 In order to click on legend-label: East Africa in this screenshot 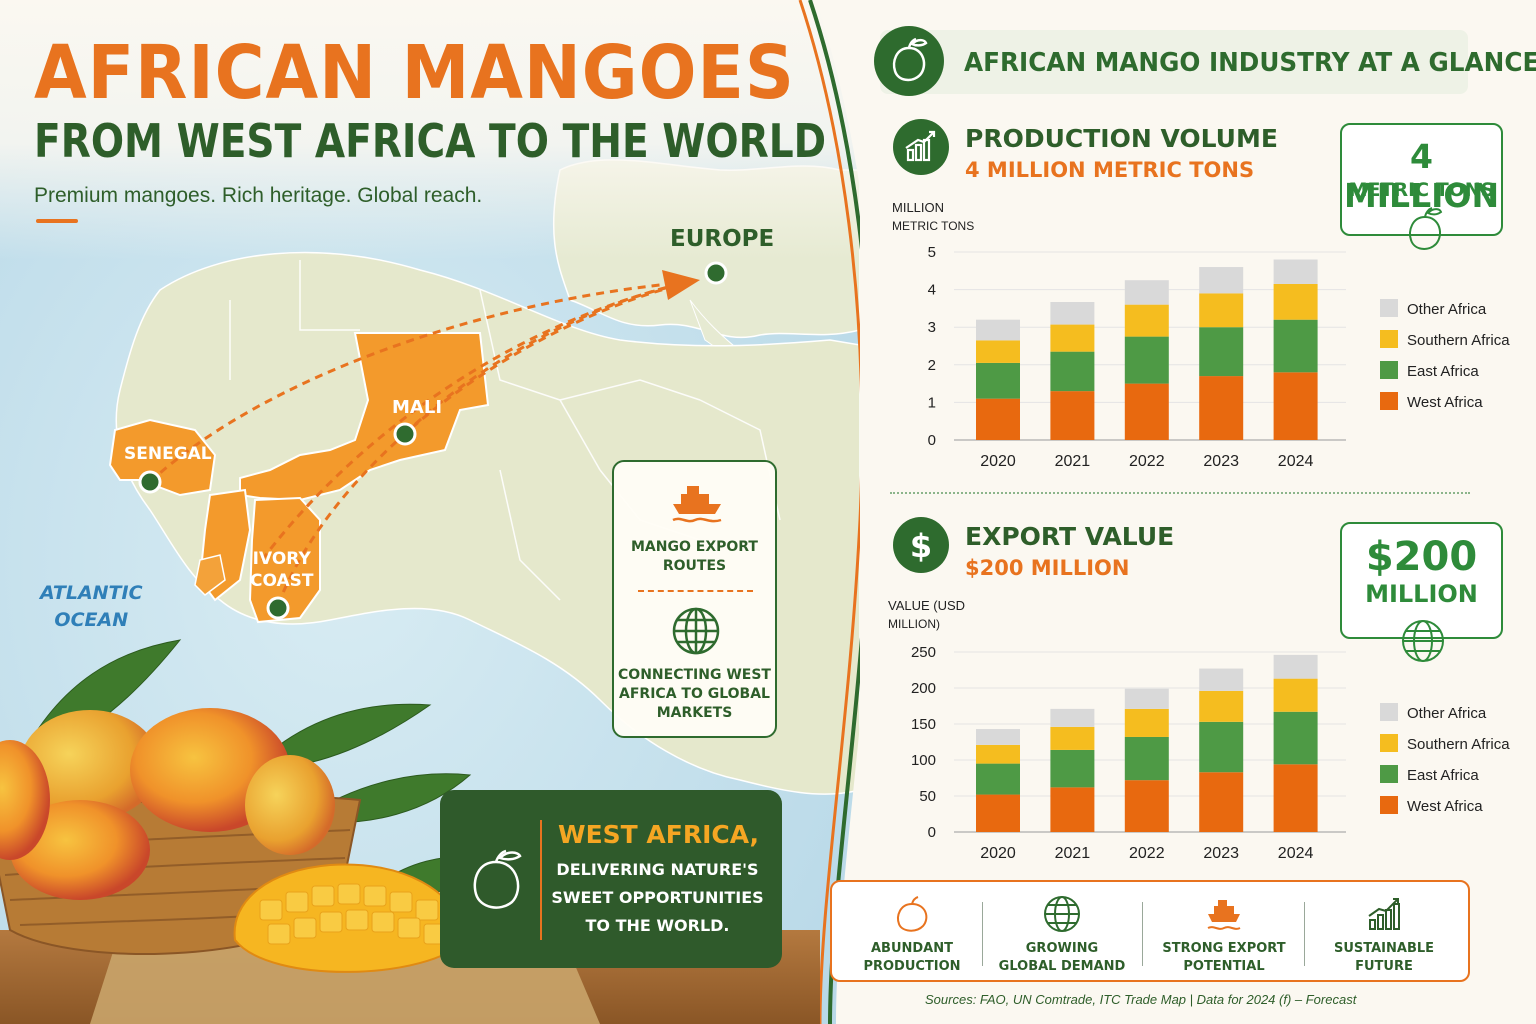, I will do `click(1443, 775)`.